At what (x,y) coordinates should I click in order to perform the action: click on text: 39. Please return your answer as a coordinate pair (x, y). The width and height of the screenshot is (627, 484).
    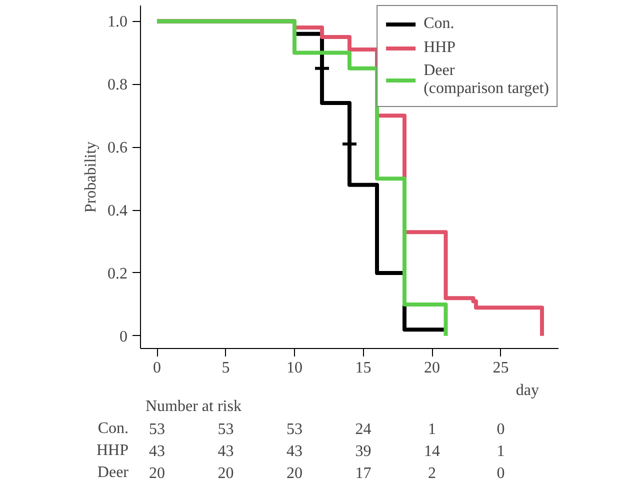
    Looking at the image, I should click on (363, 451).